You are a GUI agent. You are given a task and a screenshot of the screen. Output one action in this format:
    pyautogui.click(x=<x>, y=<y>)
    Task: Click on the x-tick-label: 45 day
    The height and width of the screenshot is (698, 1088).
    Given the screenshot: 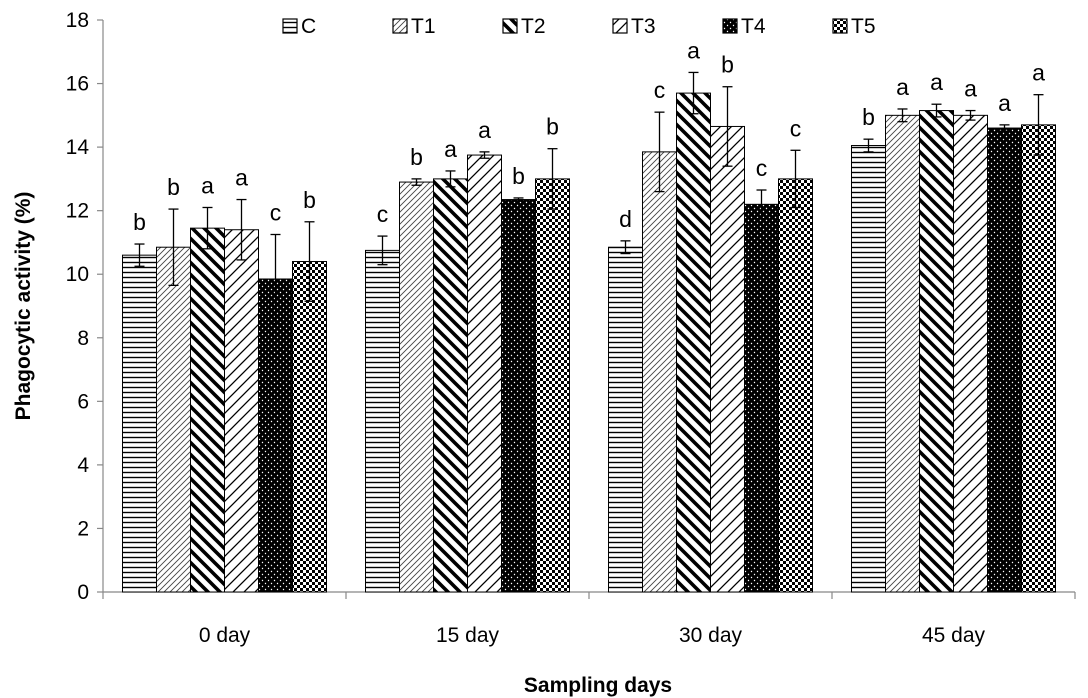 What is the action you would take?
    pyautogui.click(x=954, y=635)
    